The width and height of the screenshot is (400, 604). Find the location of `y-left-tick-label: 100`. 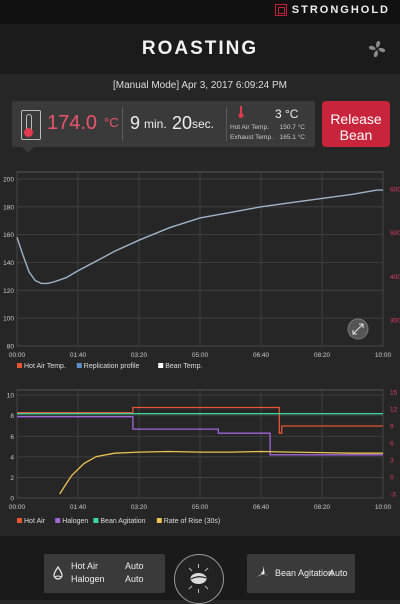

y-left-tick-label: 100 is located at coordinates (8, 319).